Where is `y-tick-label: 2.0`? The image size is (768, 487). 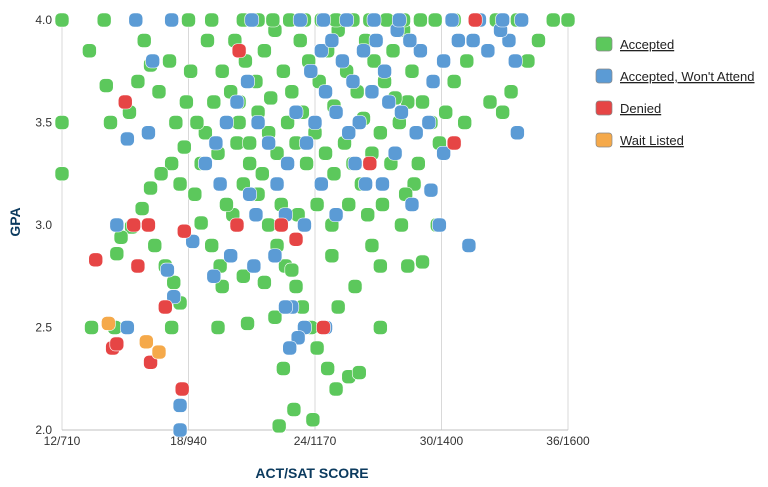
y-tick-label: 2.0 is located at coordinates (43, 430).